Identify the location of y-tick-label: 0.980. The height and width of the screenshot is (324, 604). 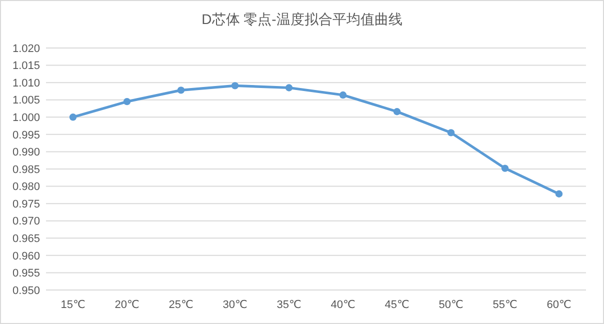
(26, 187).